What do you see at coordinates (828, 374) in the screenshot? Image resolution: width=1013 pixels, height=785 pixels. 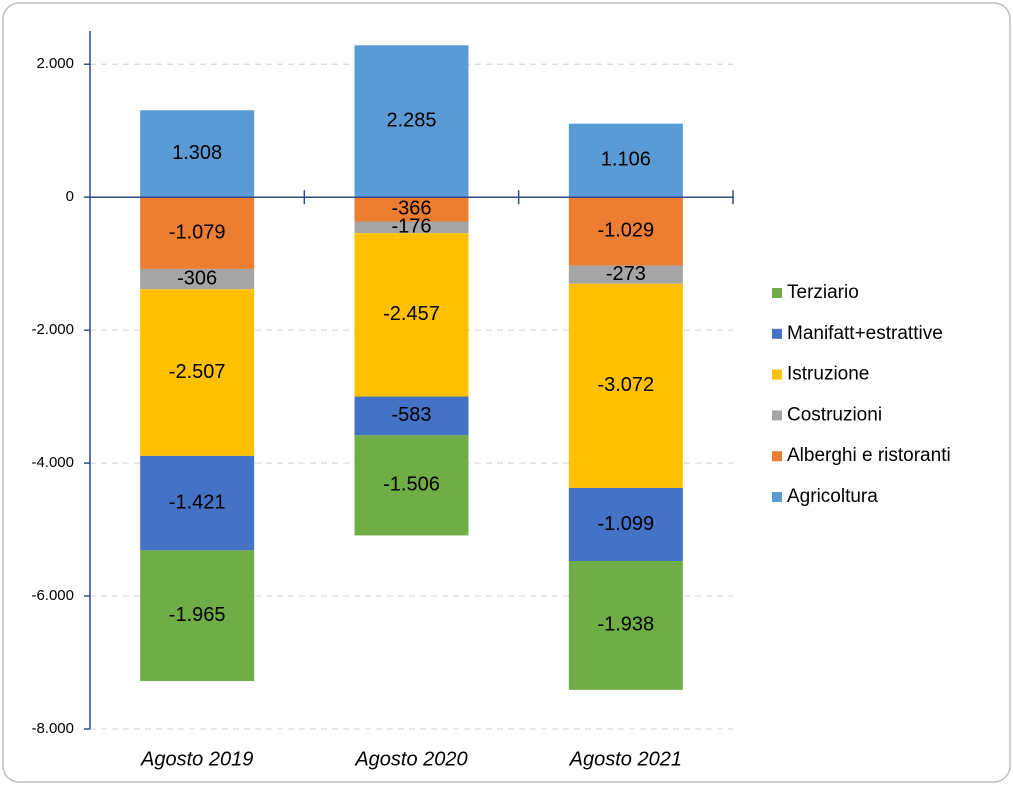 I see `legend-label: Istruzione` at bounding box center [828, 374].